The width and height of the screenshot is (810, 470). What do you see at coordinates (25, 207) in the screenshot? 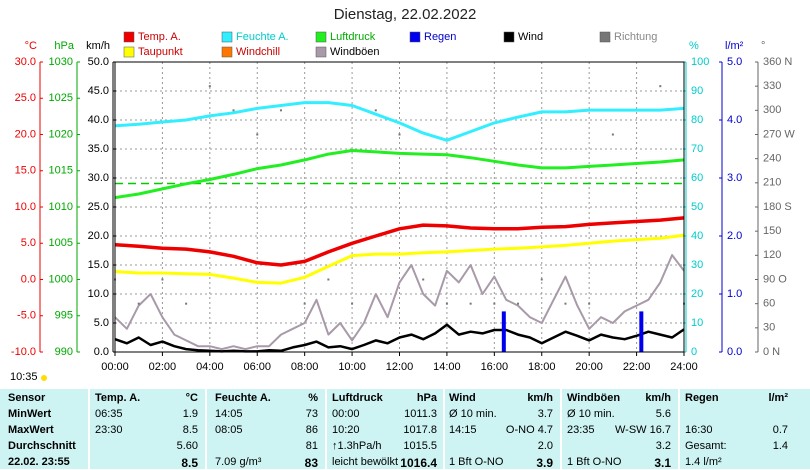
I see `y-tick-label: 10.0` at bounding box center [25, 207].